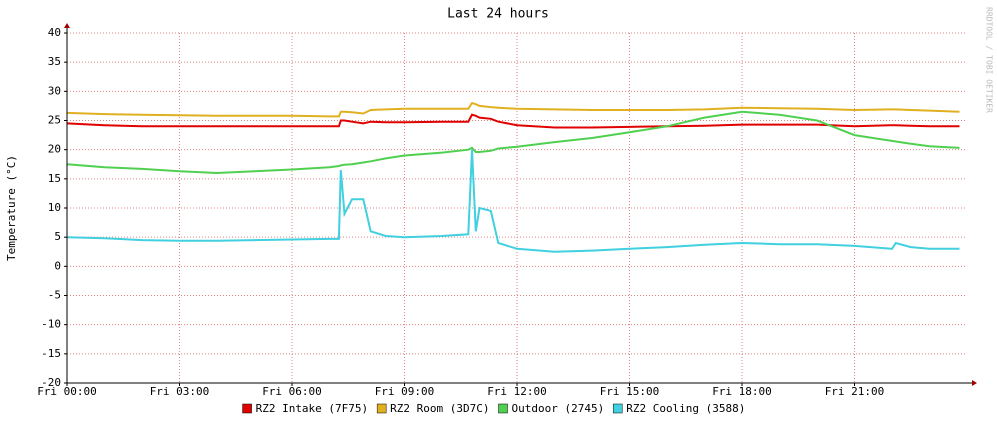 This screenshot has height=423, width=997. What do you see at coordinates (989, 60) in the screenshot?
I see `watermark: RRDTOOL / TOBI OETIKER` at bounding box center [989, 60].